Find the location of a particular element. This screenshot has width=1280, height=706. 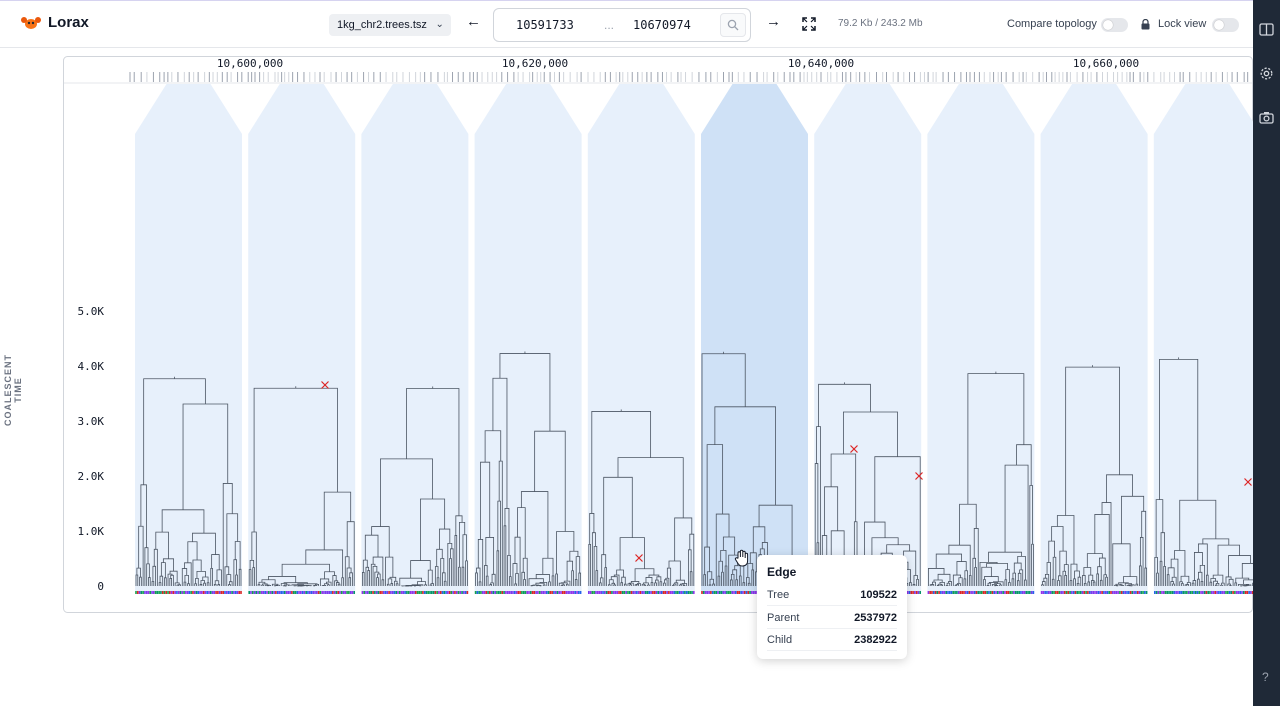

mutation-stroke is located at coordinates (325, 385).